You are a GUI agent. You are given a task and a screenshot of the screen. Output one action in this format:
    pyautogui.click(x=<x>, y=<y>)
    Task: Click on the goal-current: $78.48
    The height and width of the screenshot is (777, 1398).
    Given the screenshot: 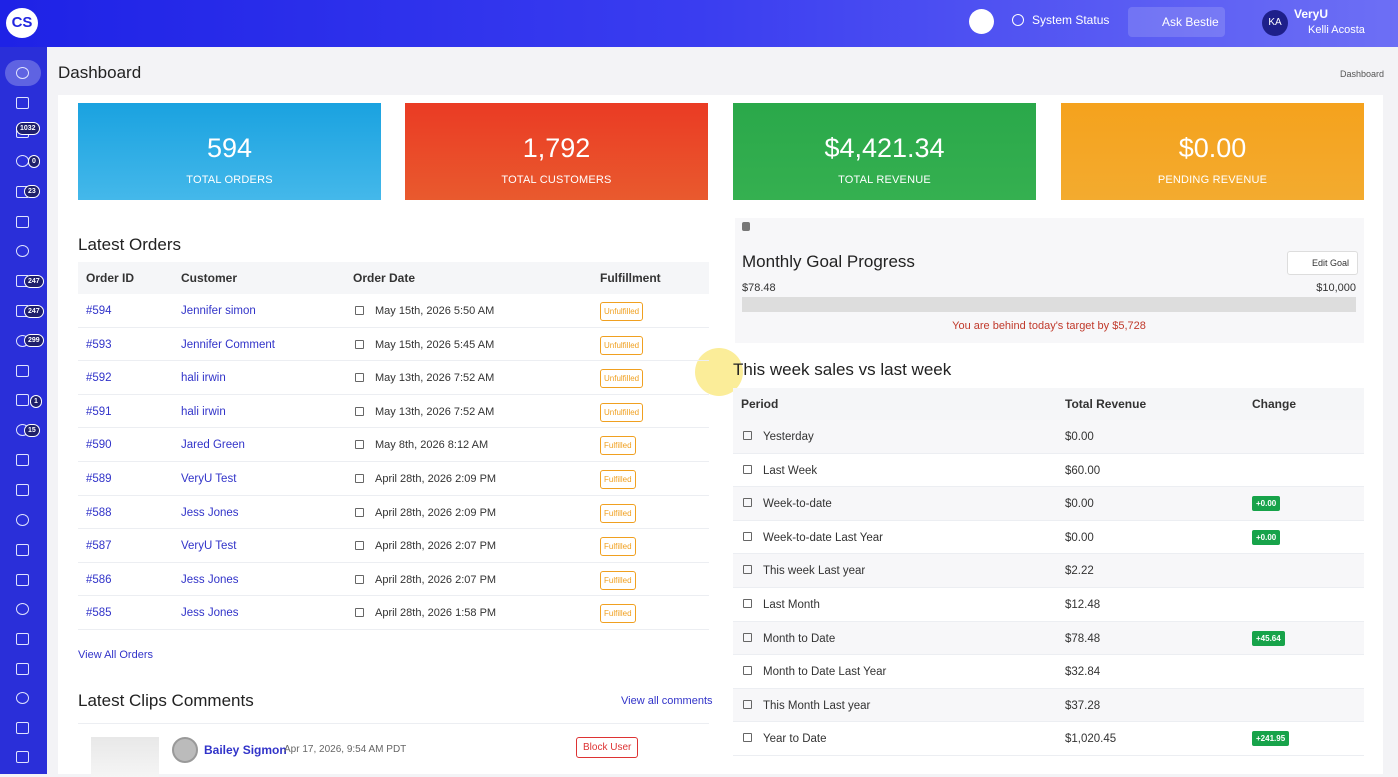 What is the action you would take?
    pyautogui.click(x=759, y=288)
    